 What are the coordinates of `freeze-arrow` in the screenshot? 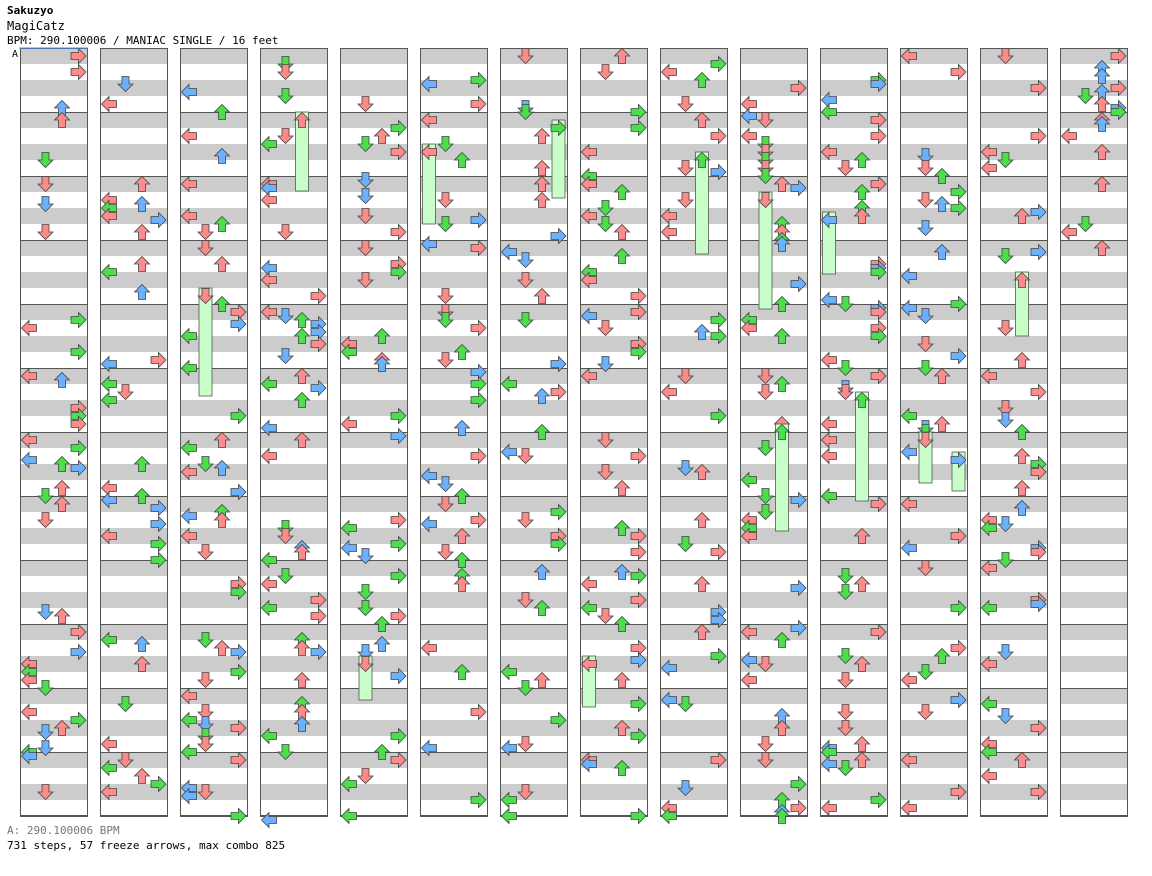 It's located at (862, 446).